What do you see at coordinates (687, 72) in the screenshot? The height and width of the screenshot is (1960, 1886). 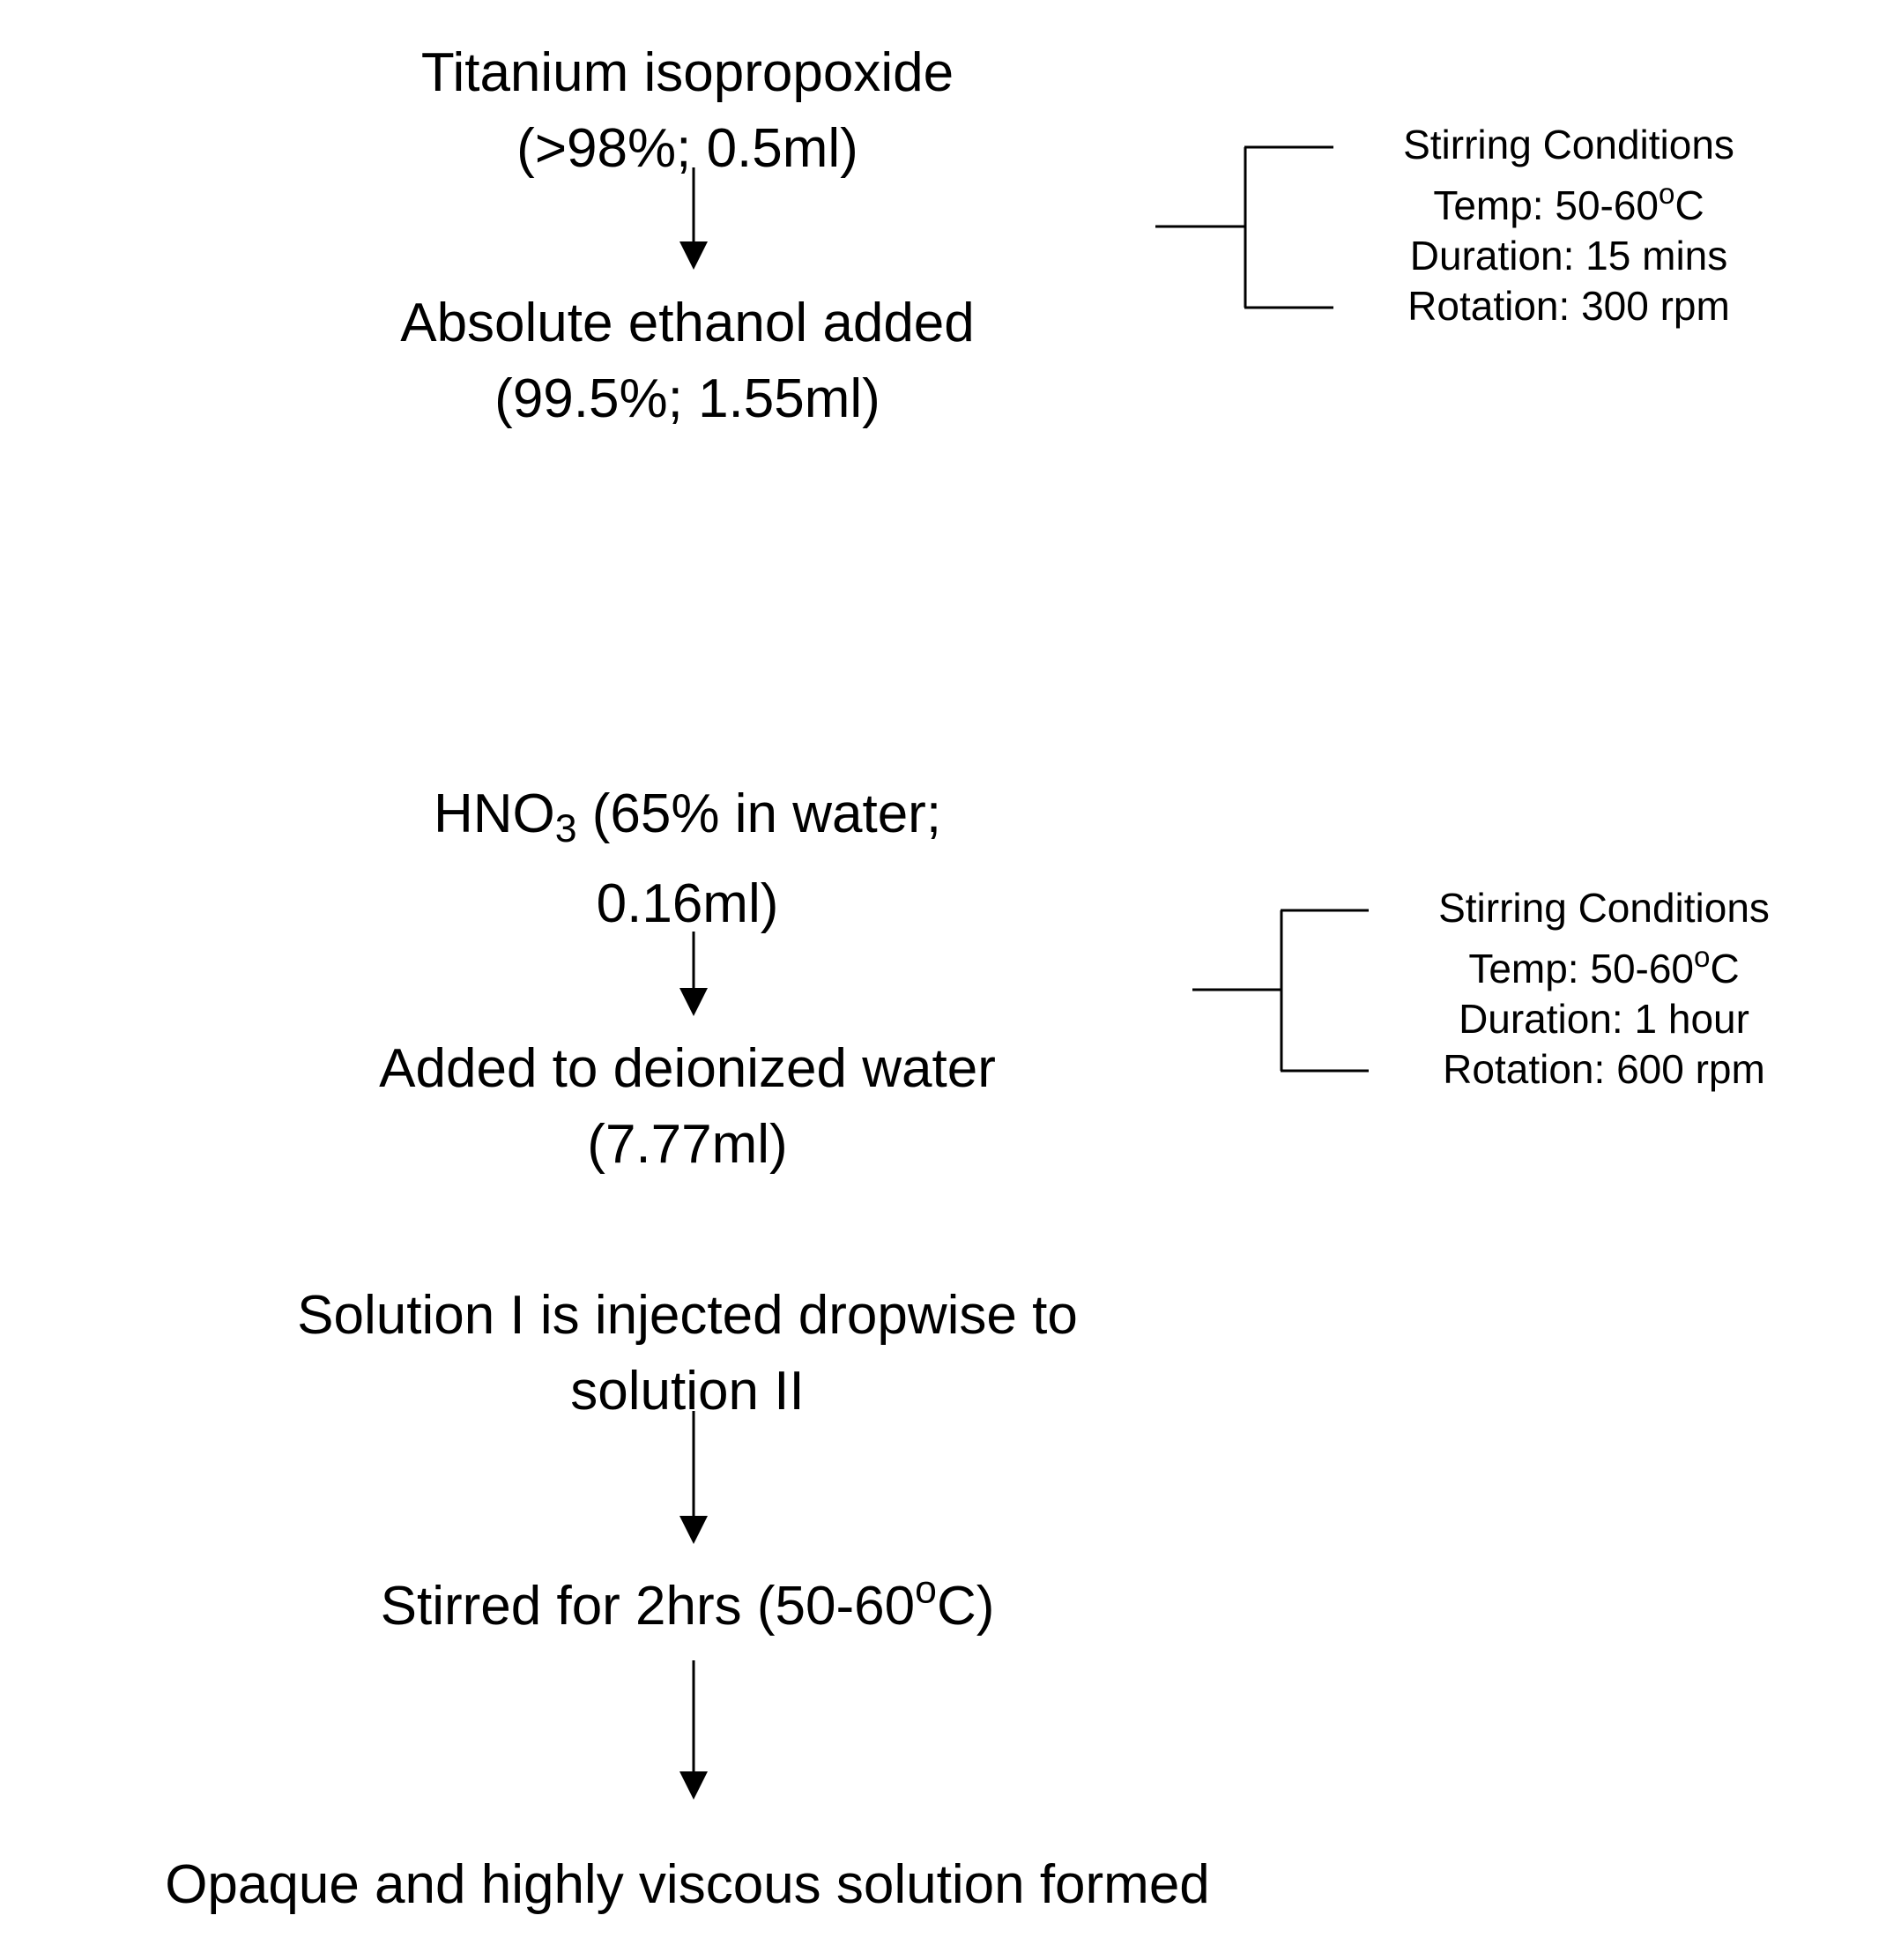 I see `step-1-line-1: Titanium isopropoxide` at bounding box center [687, 72].